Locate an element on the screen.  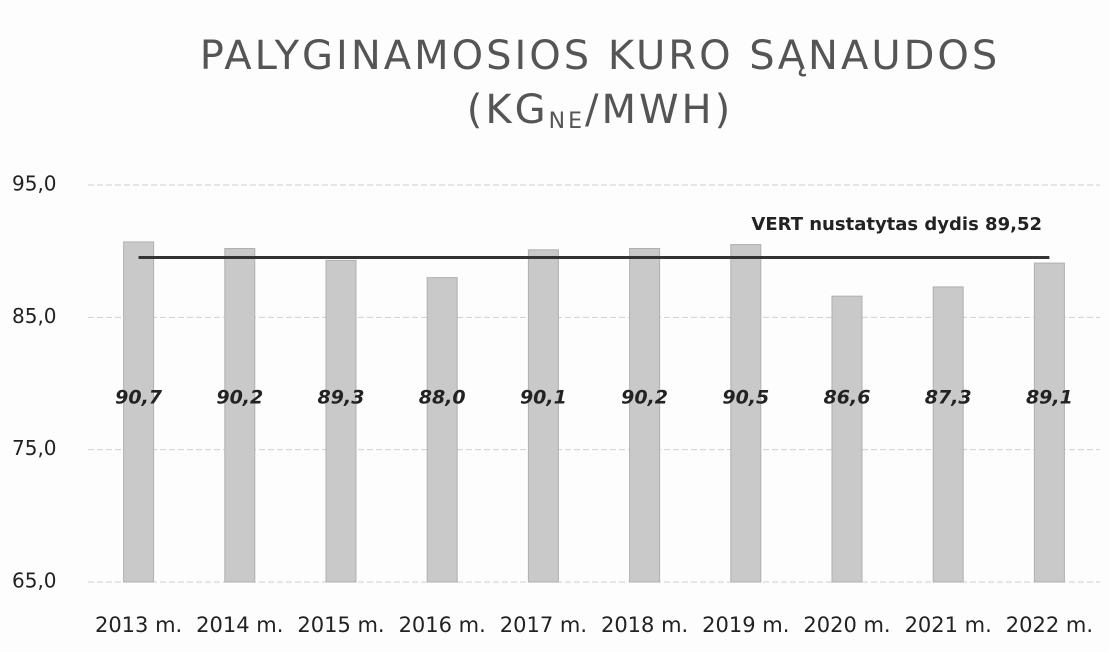
x-tick-label: 2018 m. is located at coordinates (644, 625).